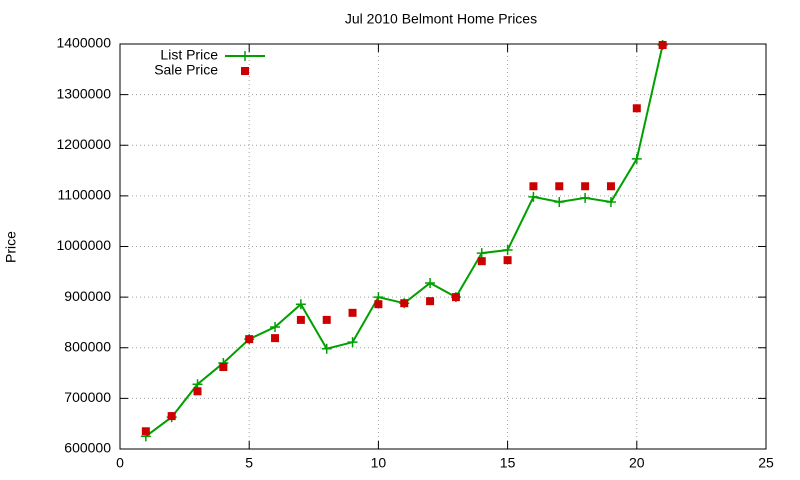  What do you see at coordinates (85, 195) in the screenshot?
I see `y-tick-label: 1100000` at bounding box center [85, 195].